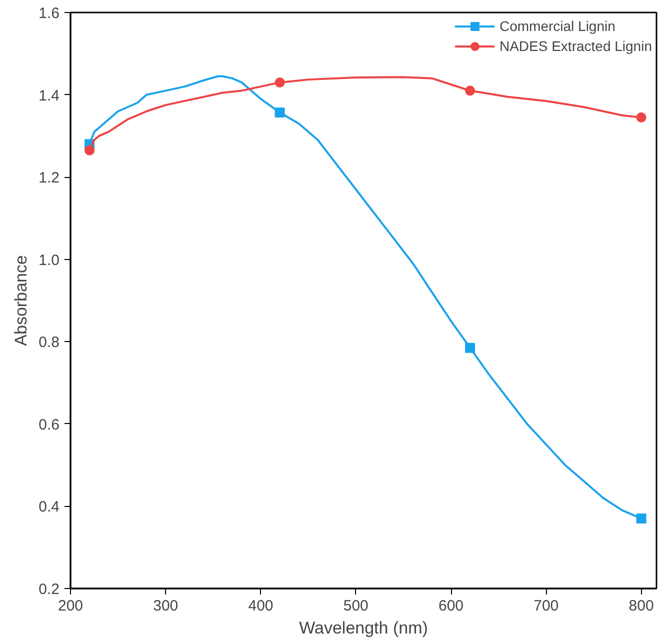 This screenshot has height=643, width=668. Describe the element at coordinates (49, 425) in the screenshot. I see `y-tick-label: 0.6` at that location.